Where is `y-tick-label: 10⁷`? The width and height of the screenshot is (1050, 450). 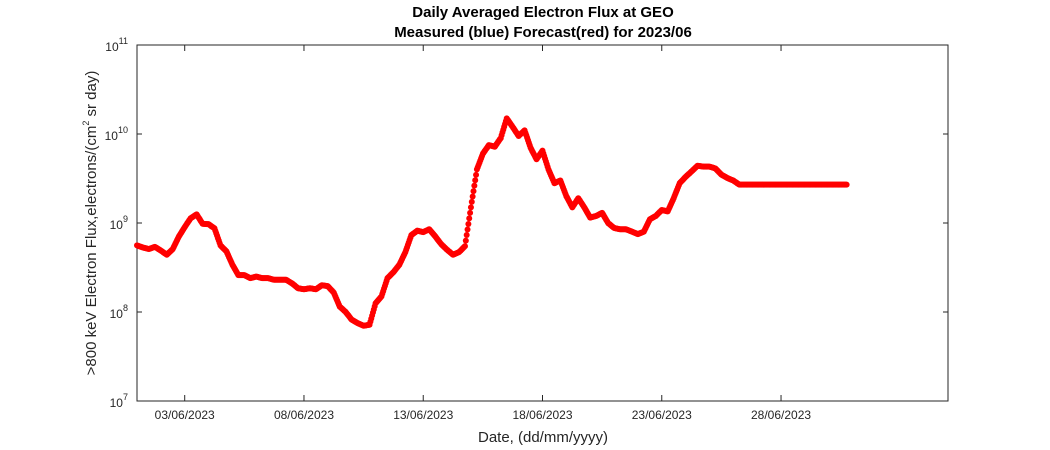
y-tick-label: 10⁷ is located at coordinates (119, 401).